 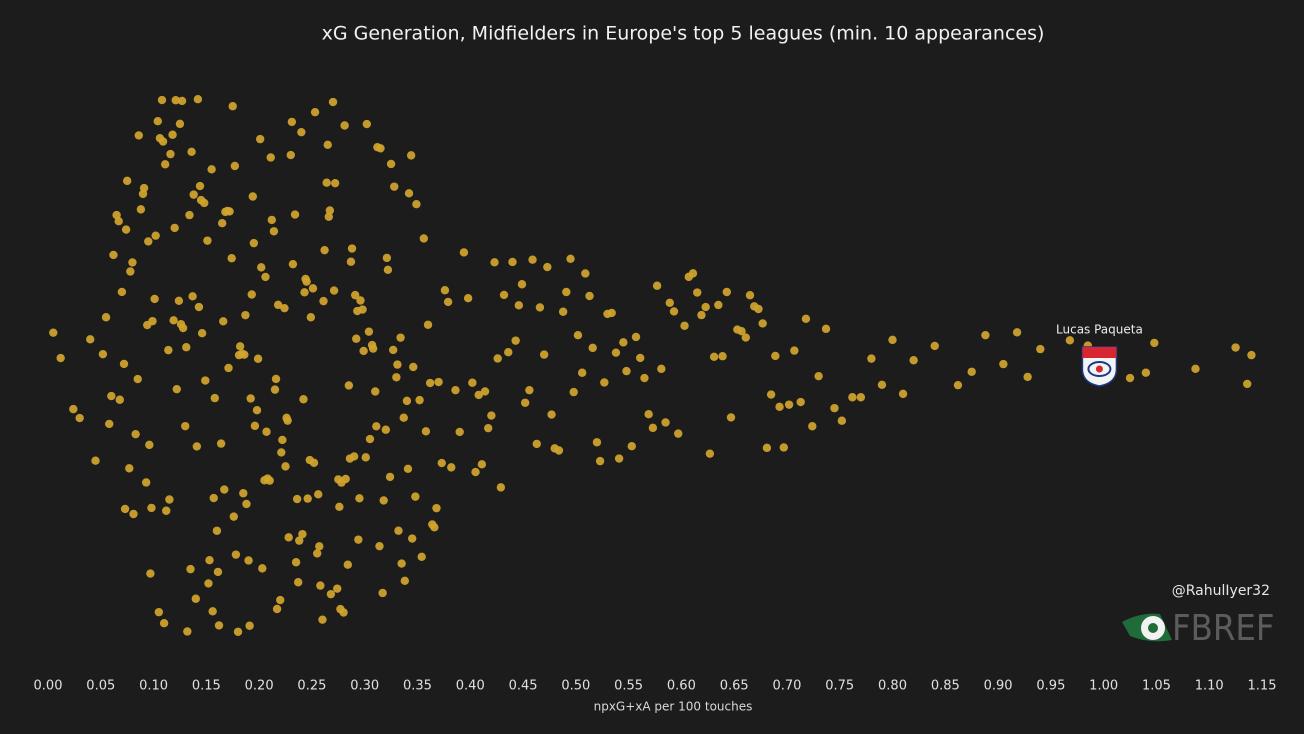 What do you see at coordinates (311, 686) in the screenshot?
I see `x-tick-label: 0.25` at bounding box center [311, 686].